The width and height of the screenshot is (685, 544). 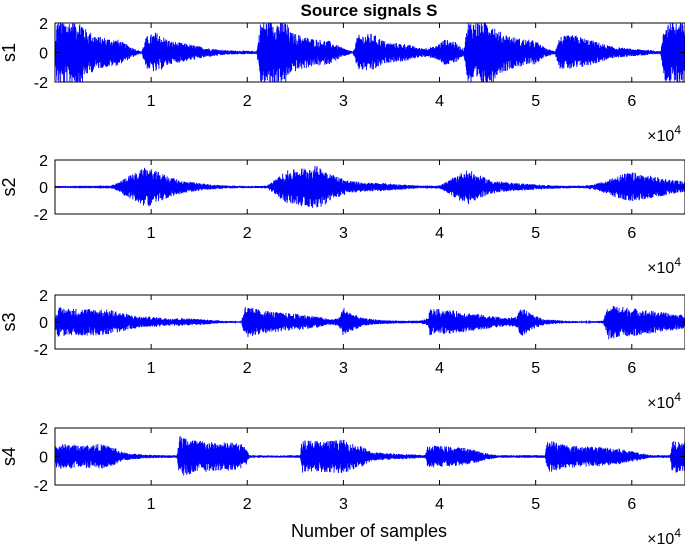 I want to click on s3-xtick-label: 4, so click(x=439, y=368).